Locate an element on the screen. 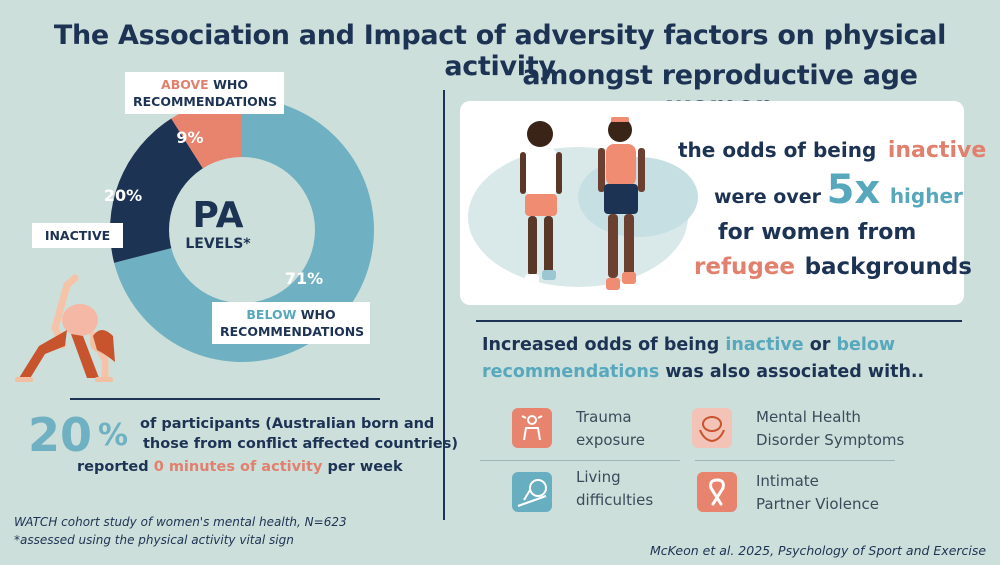 Image resolution: width=1000 pixels, height=565 pixels. mental-line-1: Mental Health is located at coordinates (808, 417).